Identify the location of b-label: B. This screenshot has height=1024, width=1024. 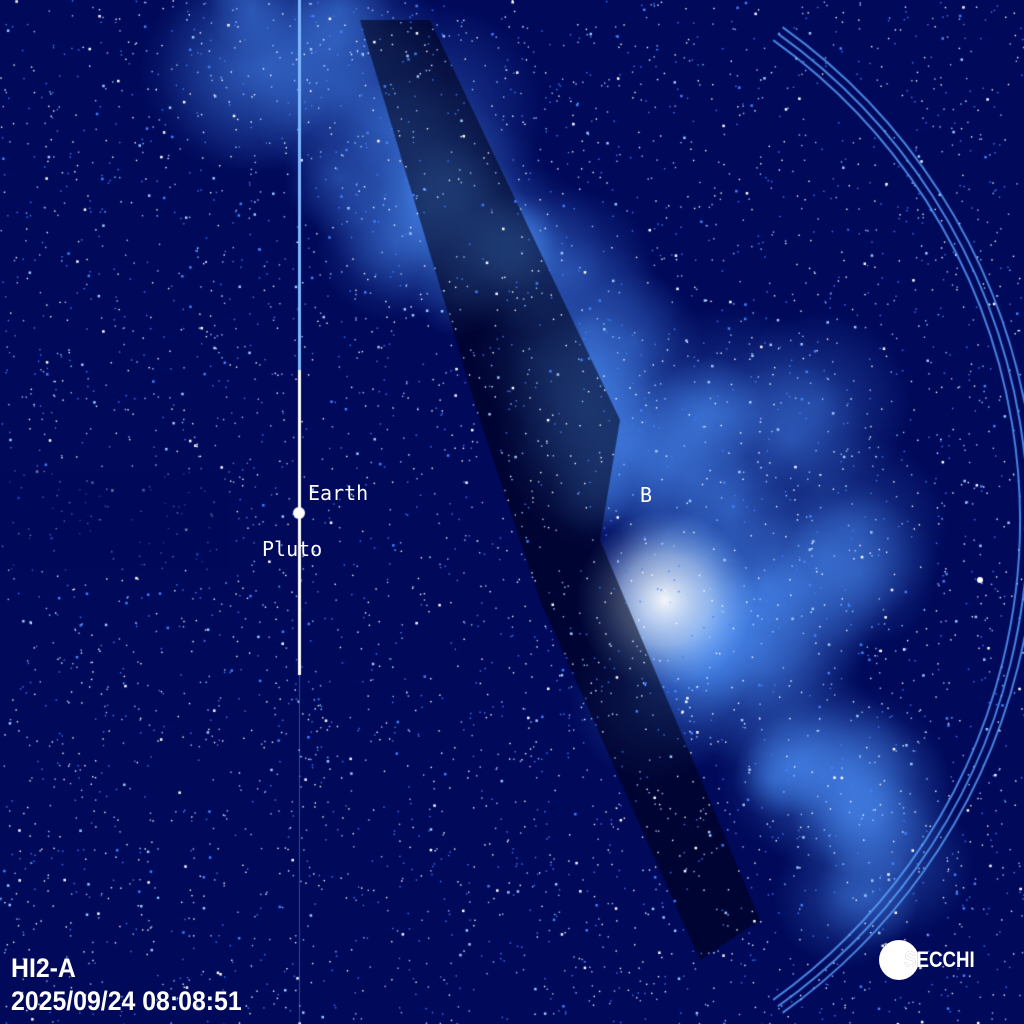
(646, 495).